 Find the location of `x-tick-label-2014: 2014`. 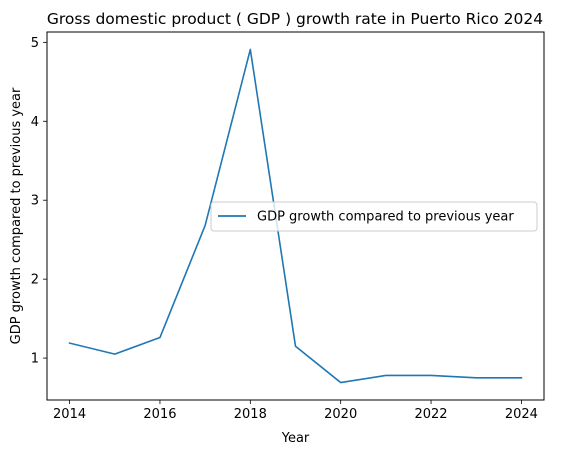

x-tick-label-2014: 2014 is located at coordinates (69, 414).